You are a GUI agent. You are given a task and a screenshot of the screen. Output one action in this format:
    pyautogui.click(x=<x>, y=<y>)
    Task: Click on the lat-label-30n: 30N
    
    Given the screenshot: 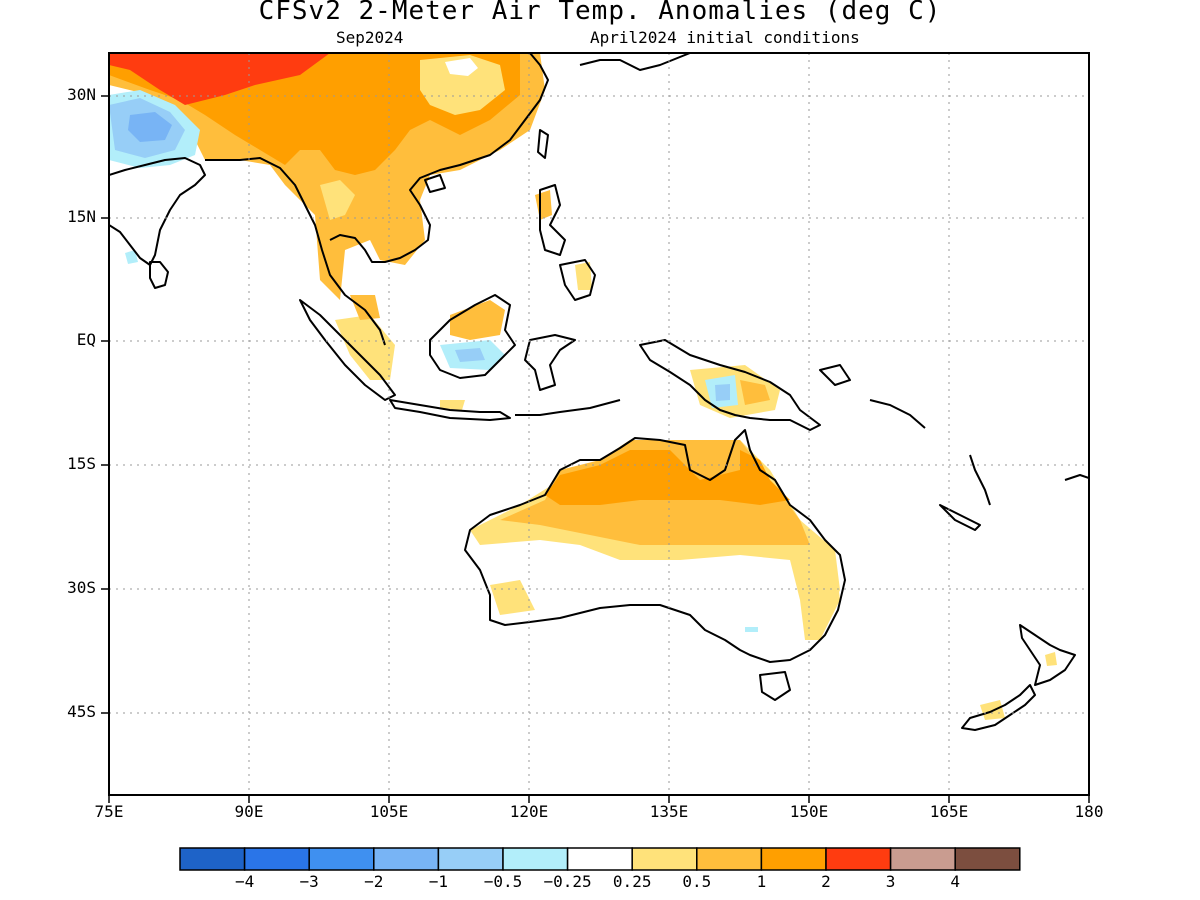 What is the action you would take?
    pyautogui.click(x=81, y=94)
    